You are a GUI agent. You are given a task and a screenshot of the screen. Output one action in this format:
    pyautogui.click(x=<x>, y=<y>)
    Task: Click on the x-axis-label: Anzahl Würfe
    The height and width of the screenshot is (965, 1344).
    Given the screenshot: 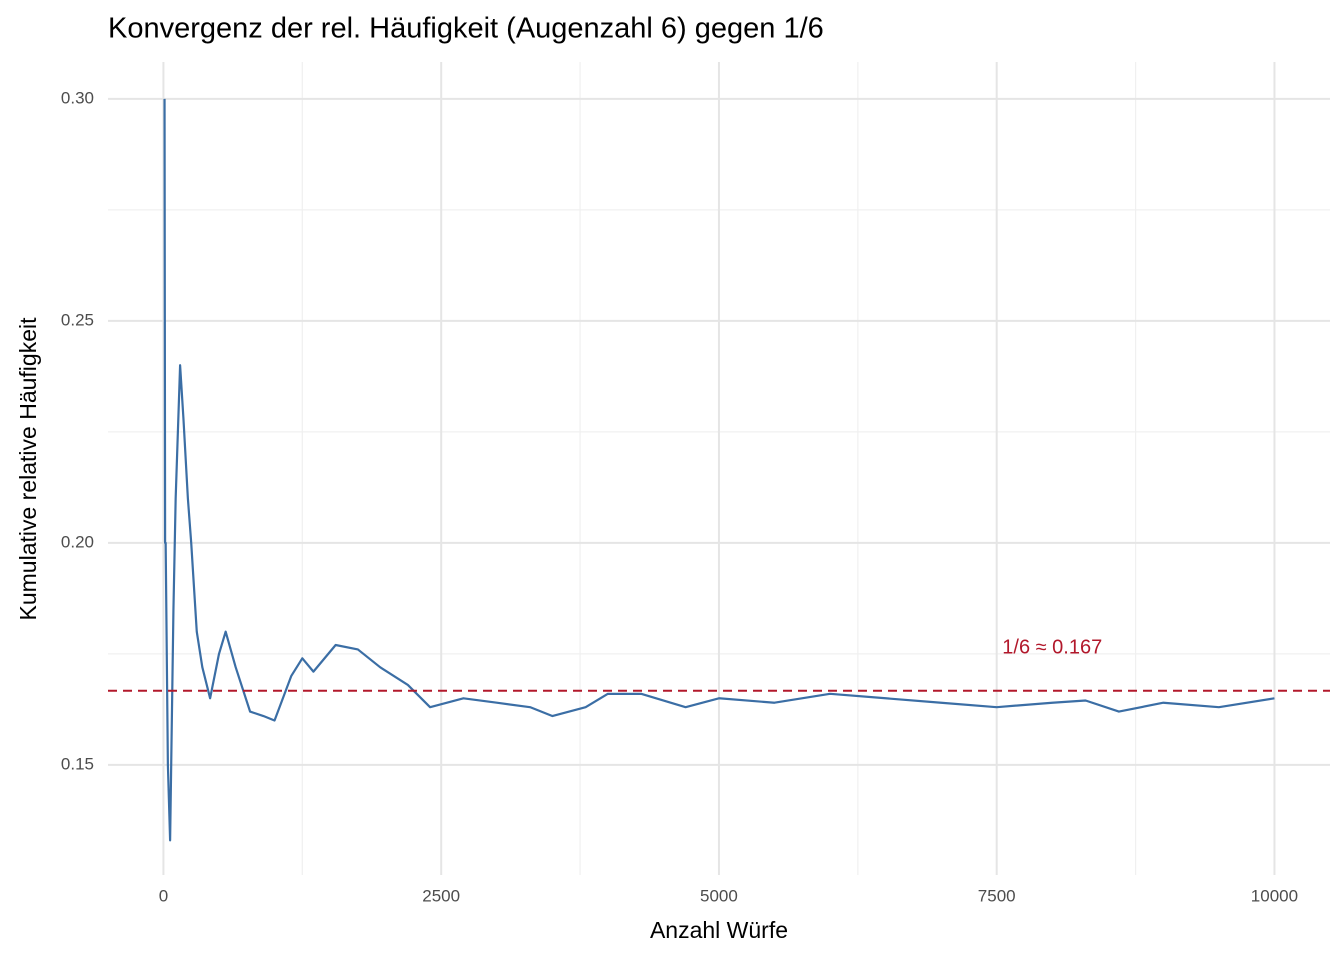 What is the action you would take?
    pyautogui.click(x=719, y=930)
    